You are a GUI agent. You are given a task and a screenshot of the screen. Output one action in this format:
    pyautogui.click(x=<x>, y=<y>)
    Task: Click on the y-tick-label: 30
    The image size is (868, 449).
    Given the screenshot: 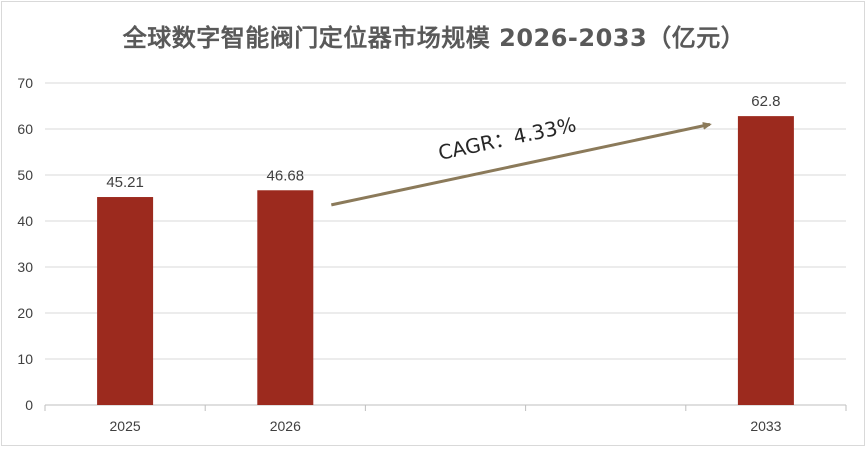 What is the action you would take?
    pyautogui.click(x=25, y=267)
    